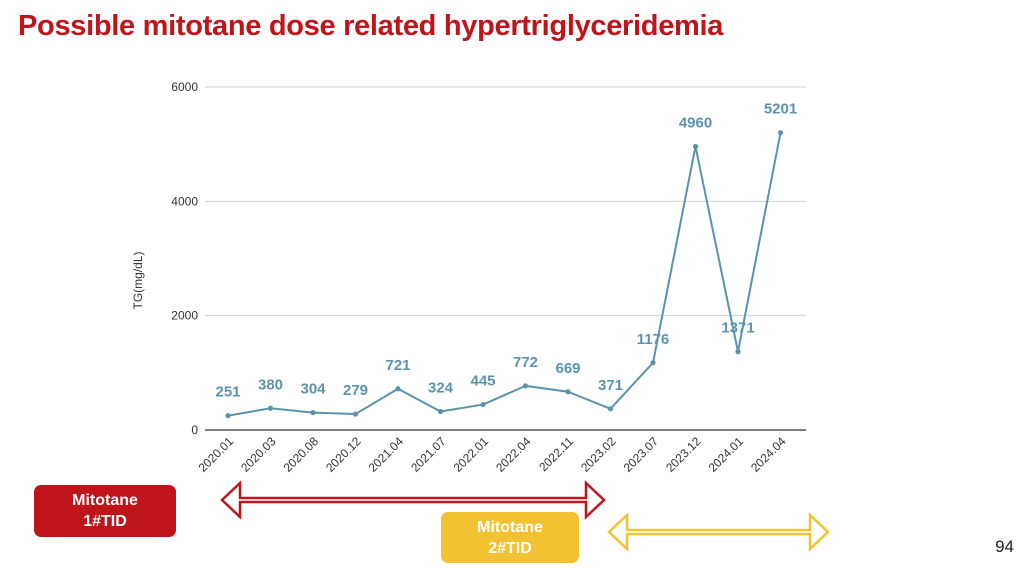 This screenshot has width=1024, height=569. I want to click on x-tick-label: 2021.04, so click(386, 454).